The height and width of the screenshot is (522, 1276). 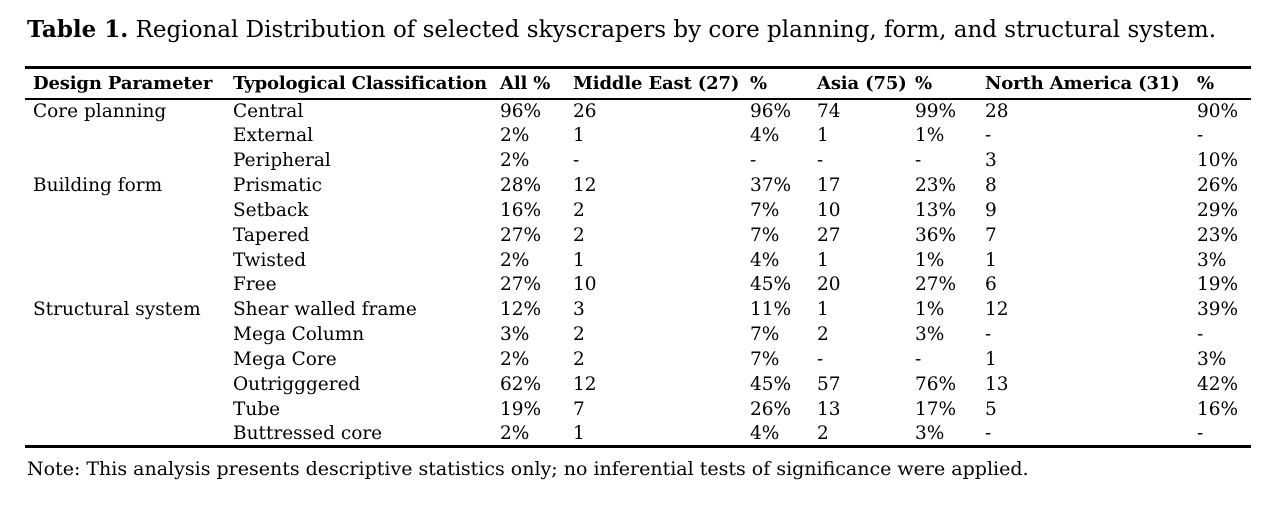 I want to click on column-header: Typological Classification, so click(x=358, y=83).